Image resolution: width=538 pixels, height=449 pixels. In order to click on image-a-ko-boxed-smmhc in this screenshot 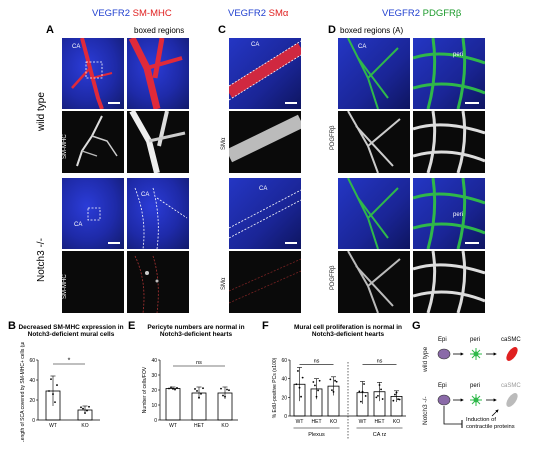, I will do `click(158, 282)`.